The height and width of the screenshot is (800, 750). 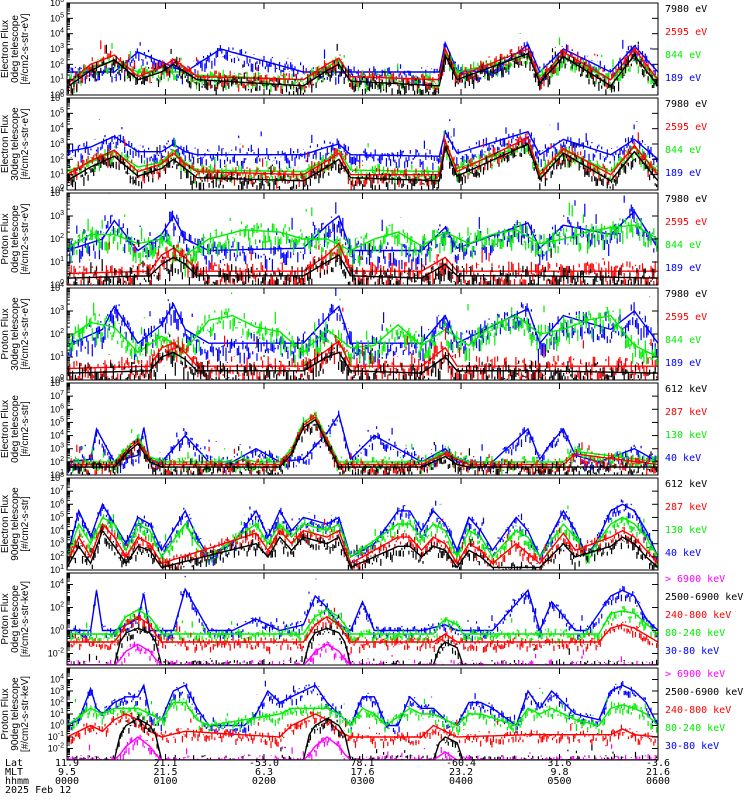 What do you see at coordinates (559, 763) in the screenshot?
I see `x-tick-lat: 31.6` at bounding box center [559, 763].